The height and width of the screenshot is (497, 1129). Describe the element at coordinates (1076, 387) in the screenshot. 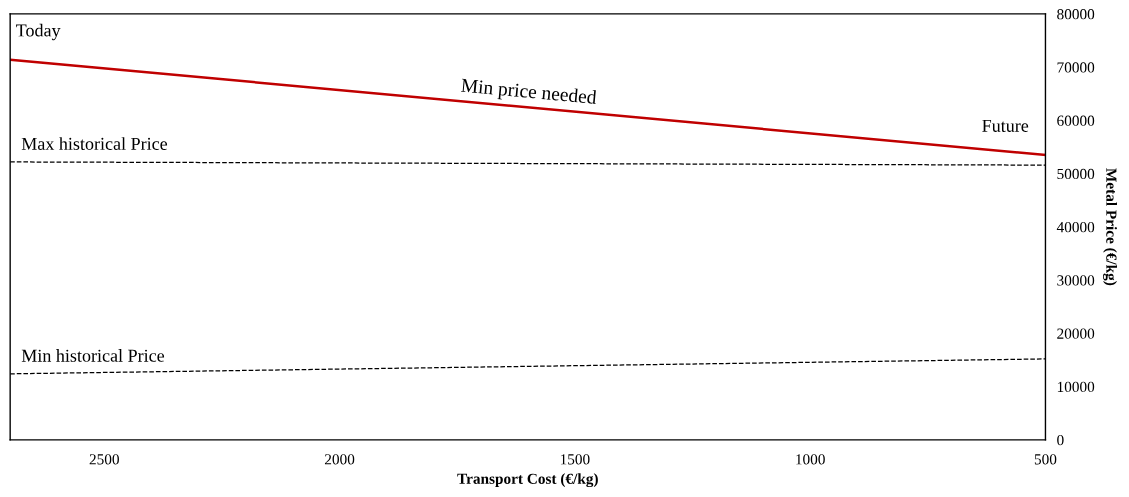

I see `y-tick-label: 10000` at that location.